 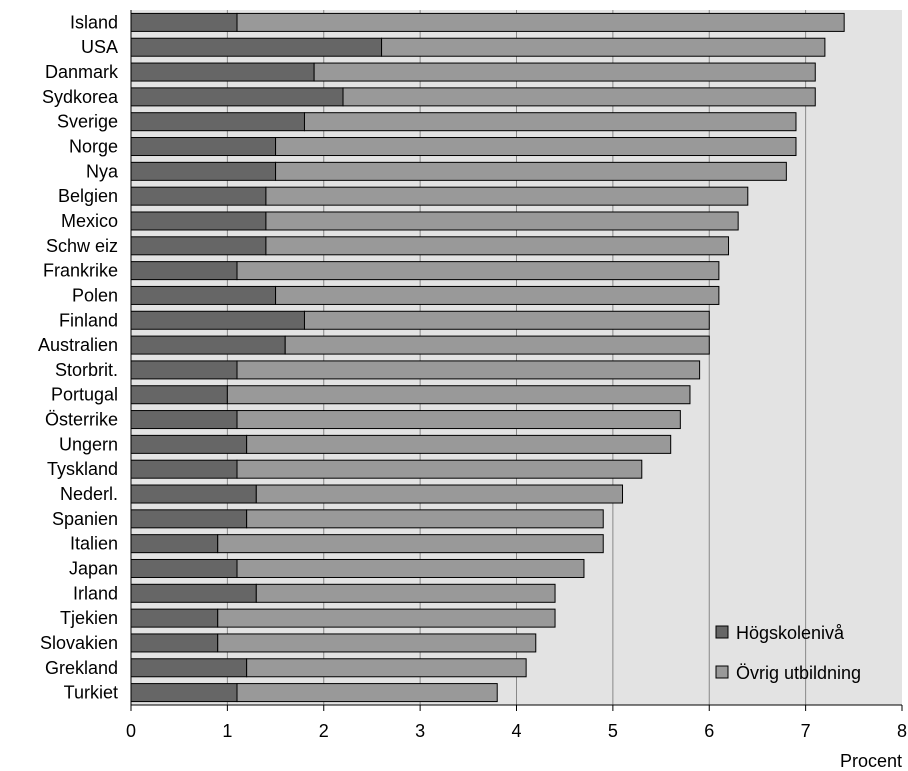 What do you see at coordinates (798, 673) in the screenshot?
I see `legend-label-ovrig-utbildning: Övrig utbildning` at bounding box center [798, 673].